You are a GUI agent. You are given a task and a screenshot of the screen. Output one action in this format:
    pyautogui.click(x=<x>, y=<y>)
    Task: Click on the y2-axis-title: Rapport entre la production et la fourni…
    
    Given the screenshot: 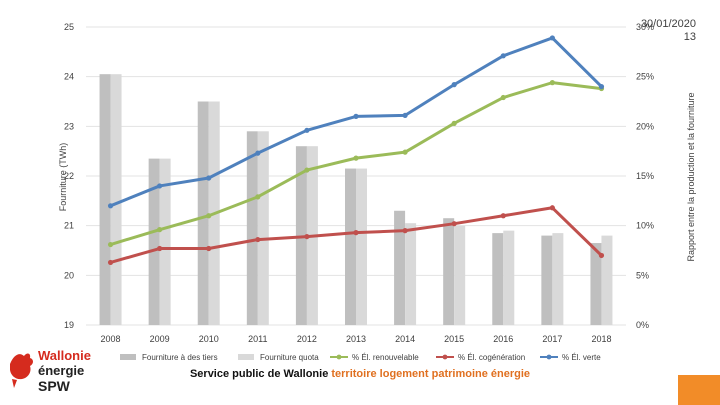 What is the action you would take?
    pyautogui.click(x=691, y=176)
    